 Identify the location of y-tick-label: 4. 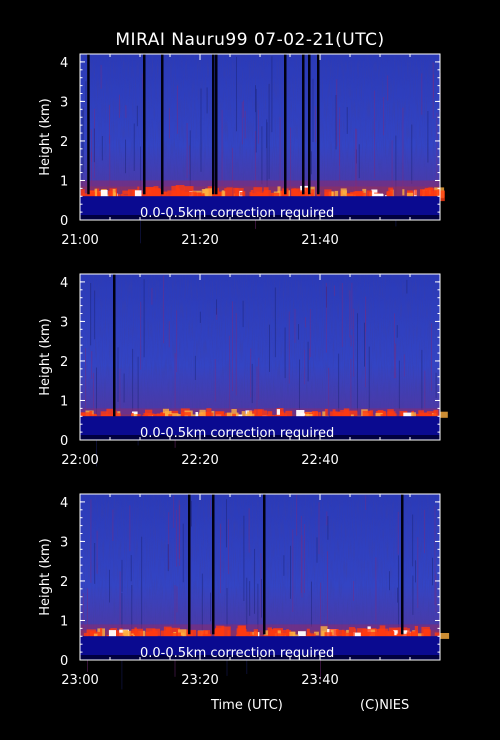
(64, 283).